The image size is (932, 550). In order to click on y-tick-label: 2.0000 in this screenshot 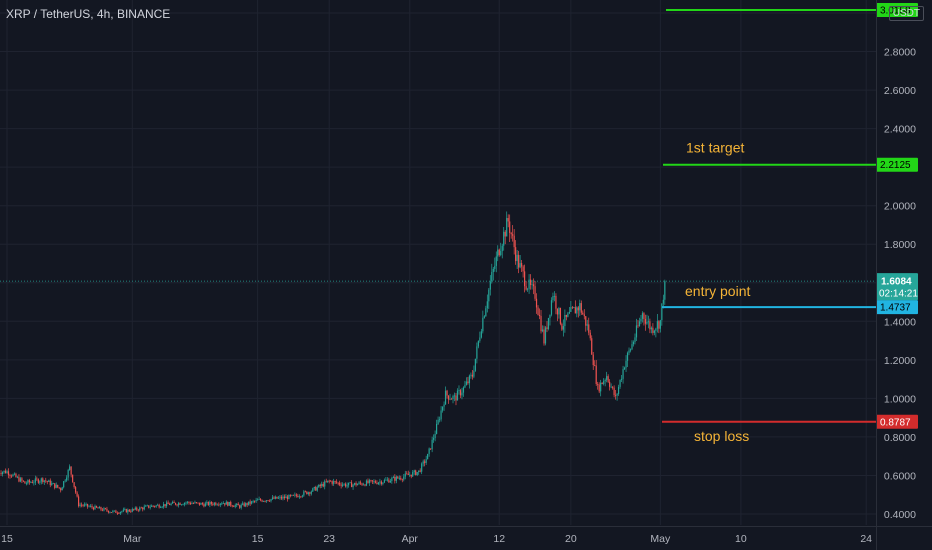, I will do `click(900, 207)`.